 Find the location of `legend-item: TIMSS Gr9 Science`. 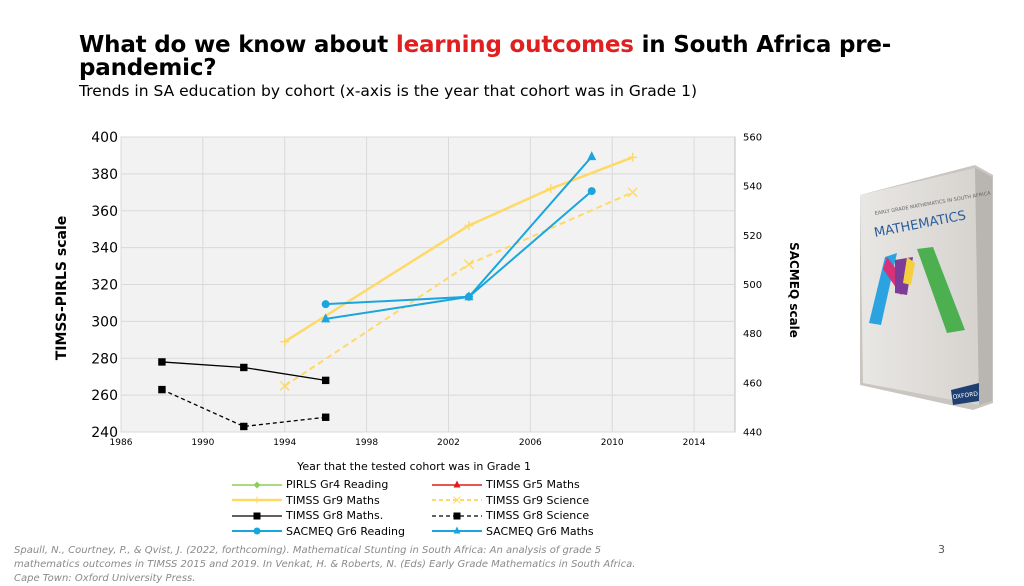

legend-item: TIMSS Gr9 Science is located at coordinates (509, 500).